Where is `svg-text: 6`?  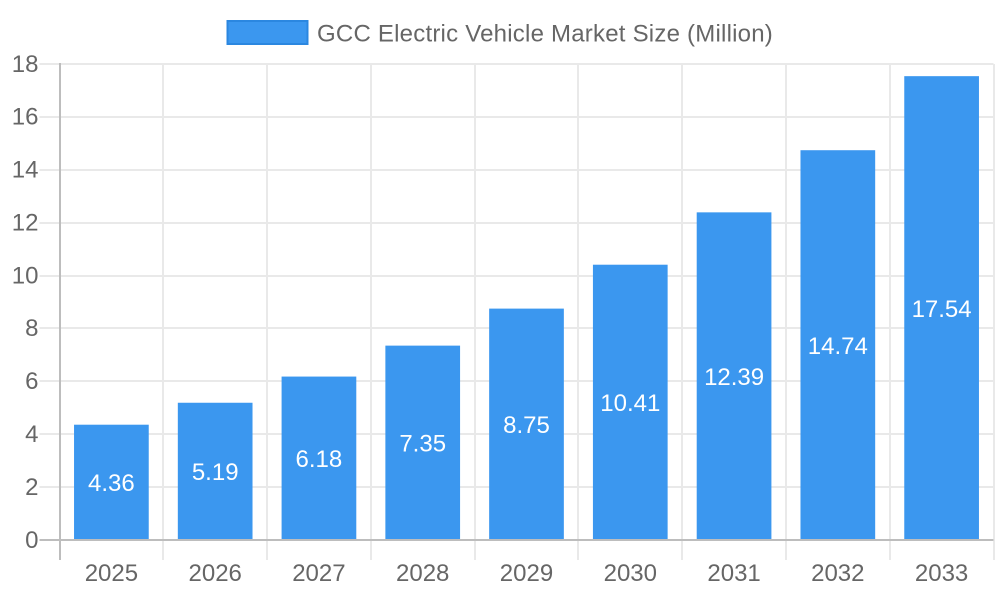 svg-text: 6 is located at coordinates (31, 381).